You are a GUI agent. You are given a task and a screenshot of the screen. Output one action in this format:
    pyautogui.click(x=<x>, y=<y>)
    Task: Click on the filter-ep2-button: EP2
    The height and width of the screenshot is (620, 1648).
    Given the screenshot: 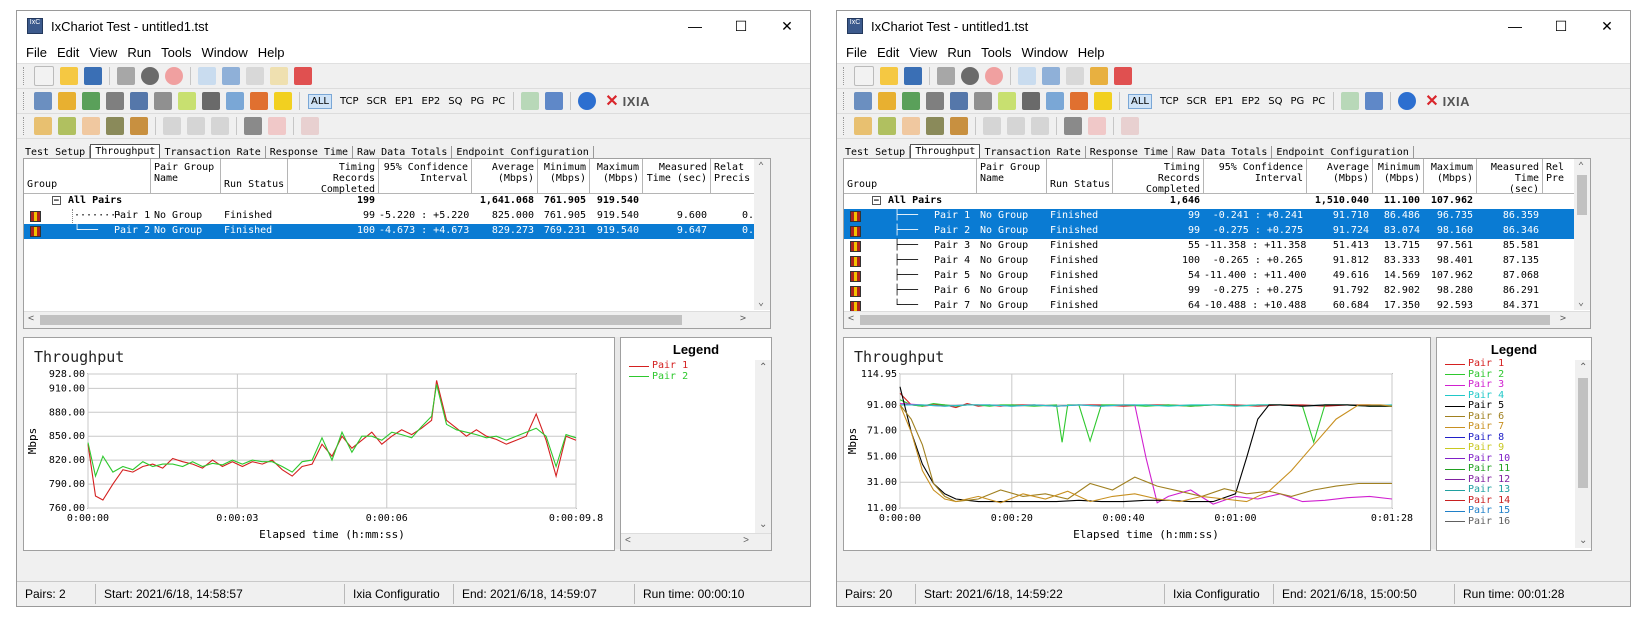 What is the action you would take?
    pyautogui.click(x=431, y=101)
    